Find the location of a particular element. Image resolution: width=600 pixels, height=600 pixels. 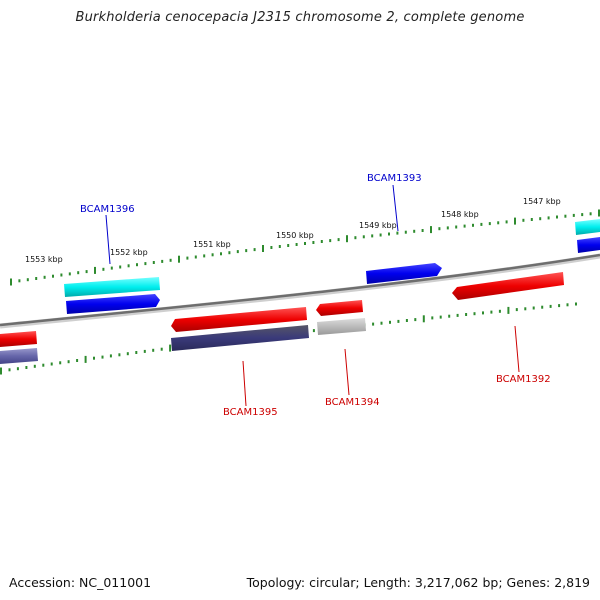

gene-feature-red-left is located at coordinates (18, 339).